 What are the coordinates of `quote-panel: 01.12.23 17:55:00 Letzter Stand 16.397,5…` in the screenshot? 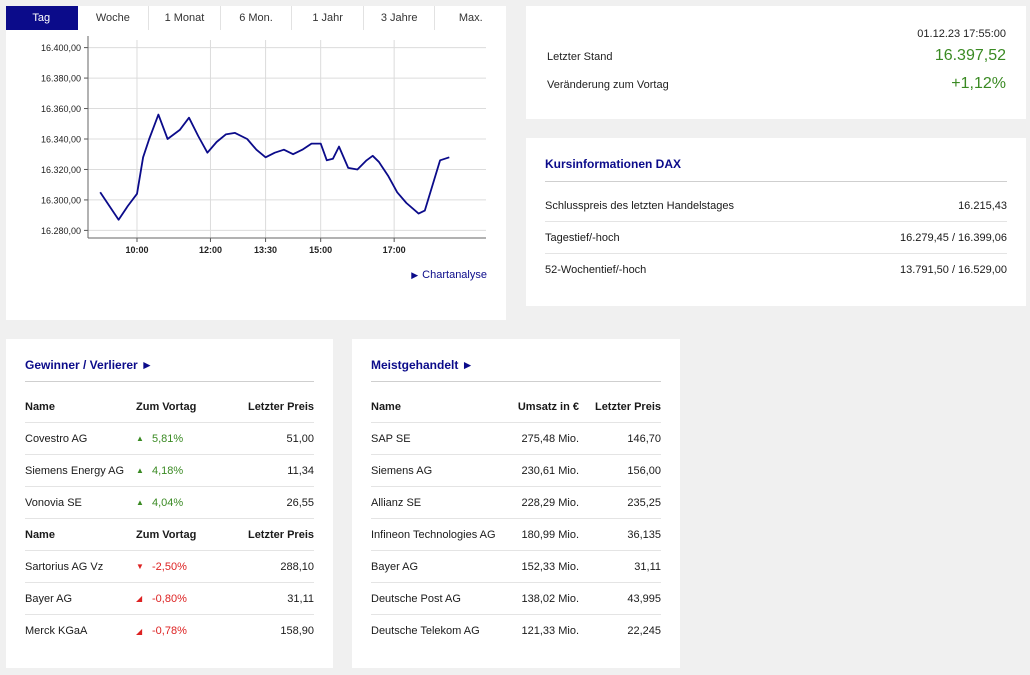 It's located at (776, 62).